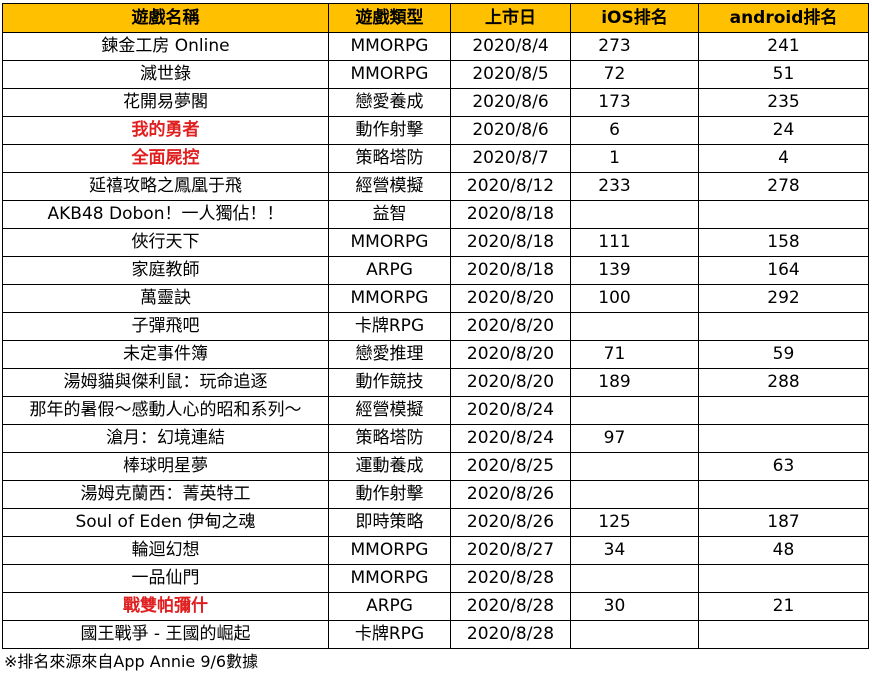  I want to click on game-name-cell: 那年的暑假～感動人心的昭和系列～, so click(165, 410).